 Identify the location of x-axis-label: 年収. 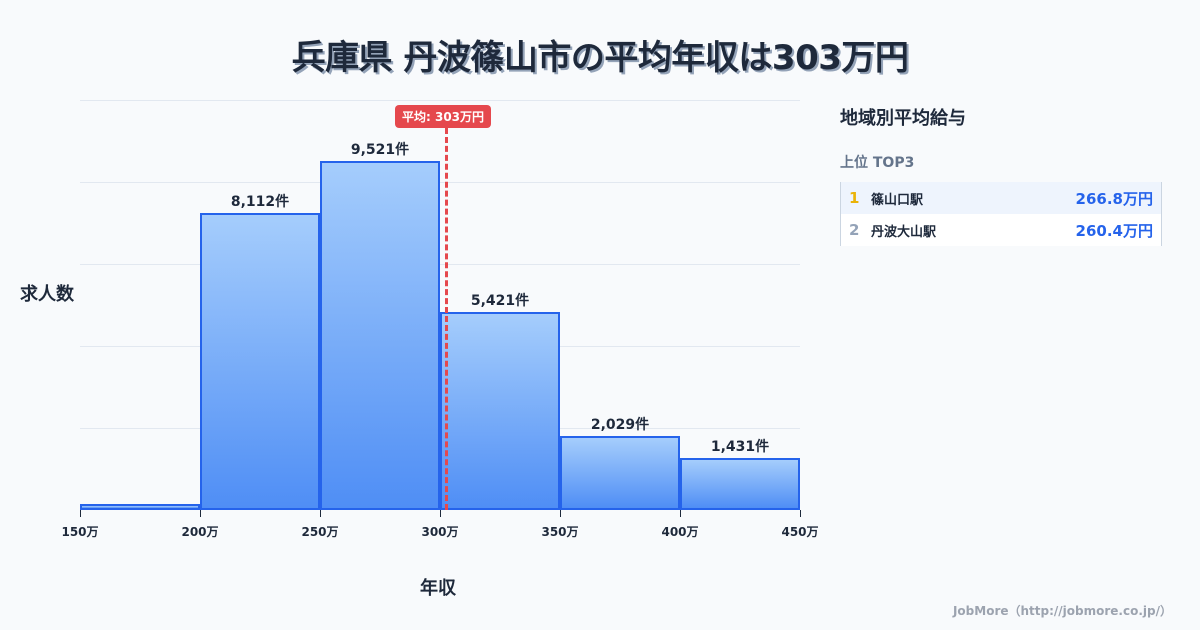
(438, 588).